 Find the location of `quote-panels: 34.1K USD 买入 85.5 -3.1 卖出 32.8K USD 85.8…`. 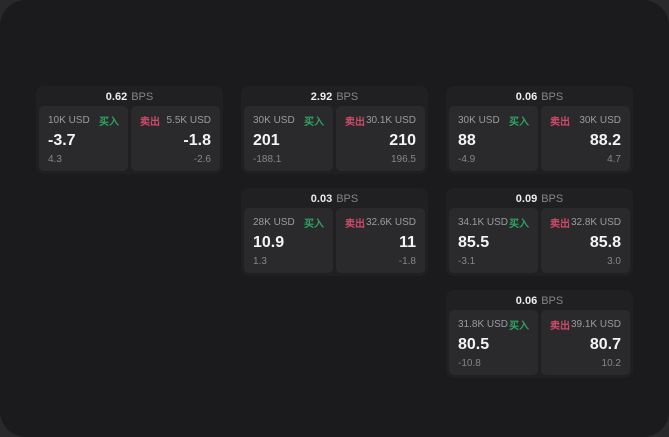

quote-panels: 34.1K USD 买入 85.5 -3.1 卖出 32.8K USD 85.8… is located at coordinates (539, 240).